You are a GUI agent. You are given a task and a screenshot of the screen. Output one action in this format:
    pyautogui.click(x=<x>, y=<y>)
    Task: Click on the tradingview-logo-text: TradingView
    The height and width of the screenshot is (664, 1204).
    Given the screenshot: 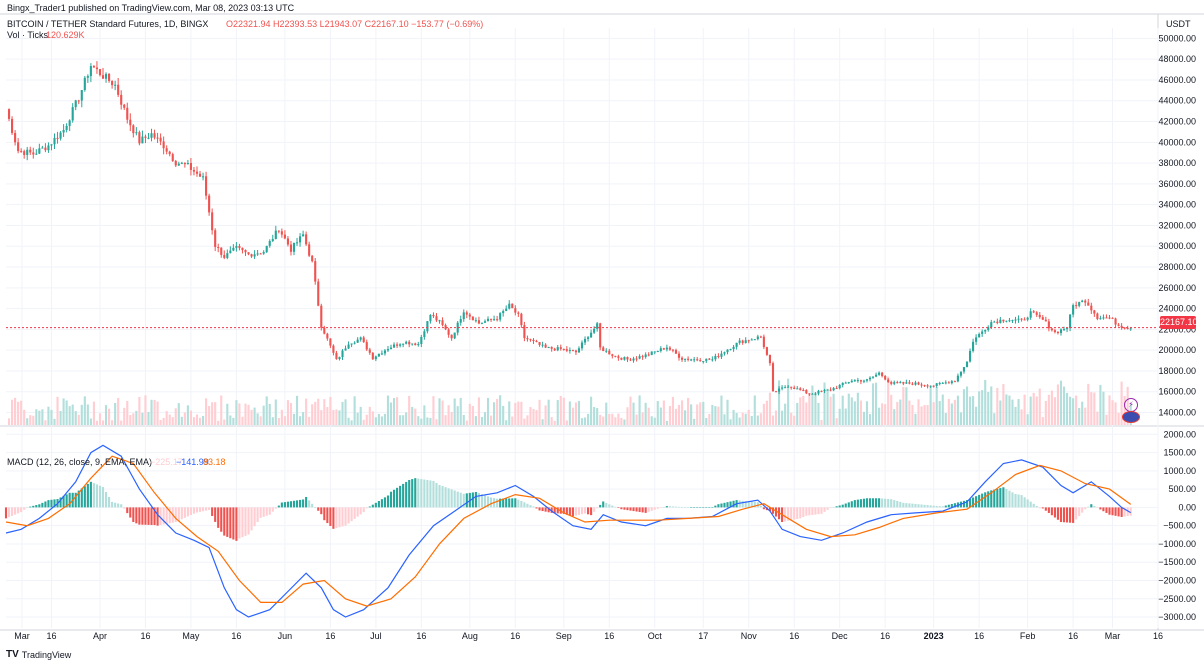 What is the action you would take?
    pyautogui.click(x=46, y=654)
    